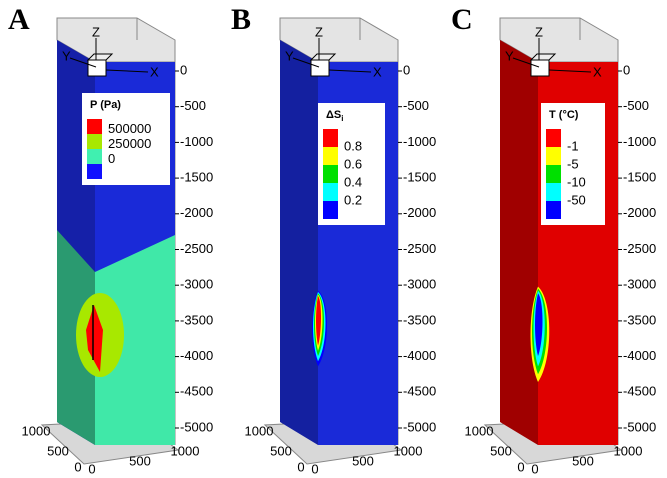 The height and width of the screenshot is (478, 667). I want to click on legend-label: -1, so click(573, 145).